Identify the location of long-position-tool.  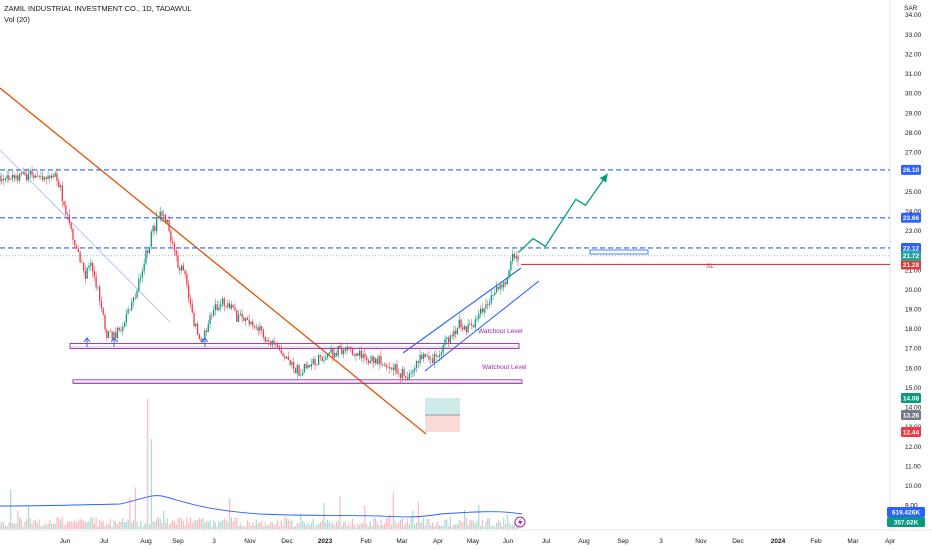
(442, 415).